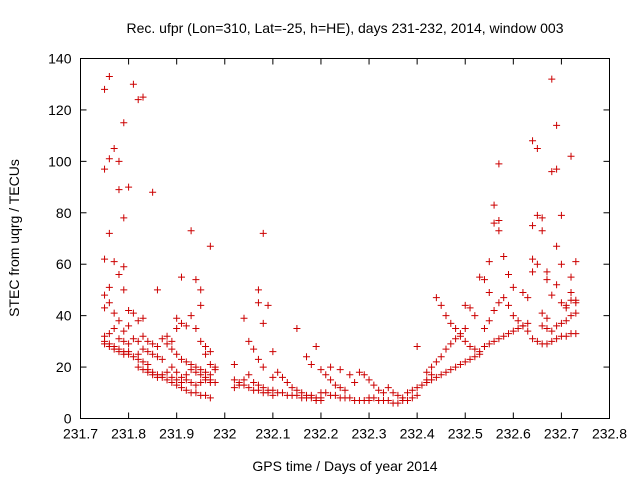 This screenshot has width=640, height=480. What do you see at coordinates (128, 434) in the screenshot?
I see `x-tick-label: 231.8` at bounding box center [128, 434].